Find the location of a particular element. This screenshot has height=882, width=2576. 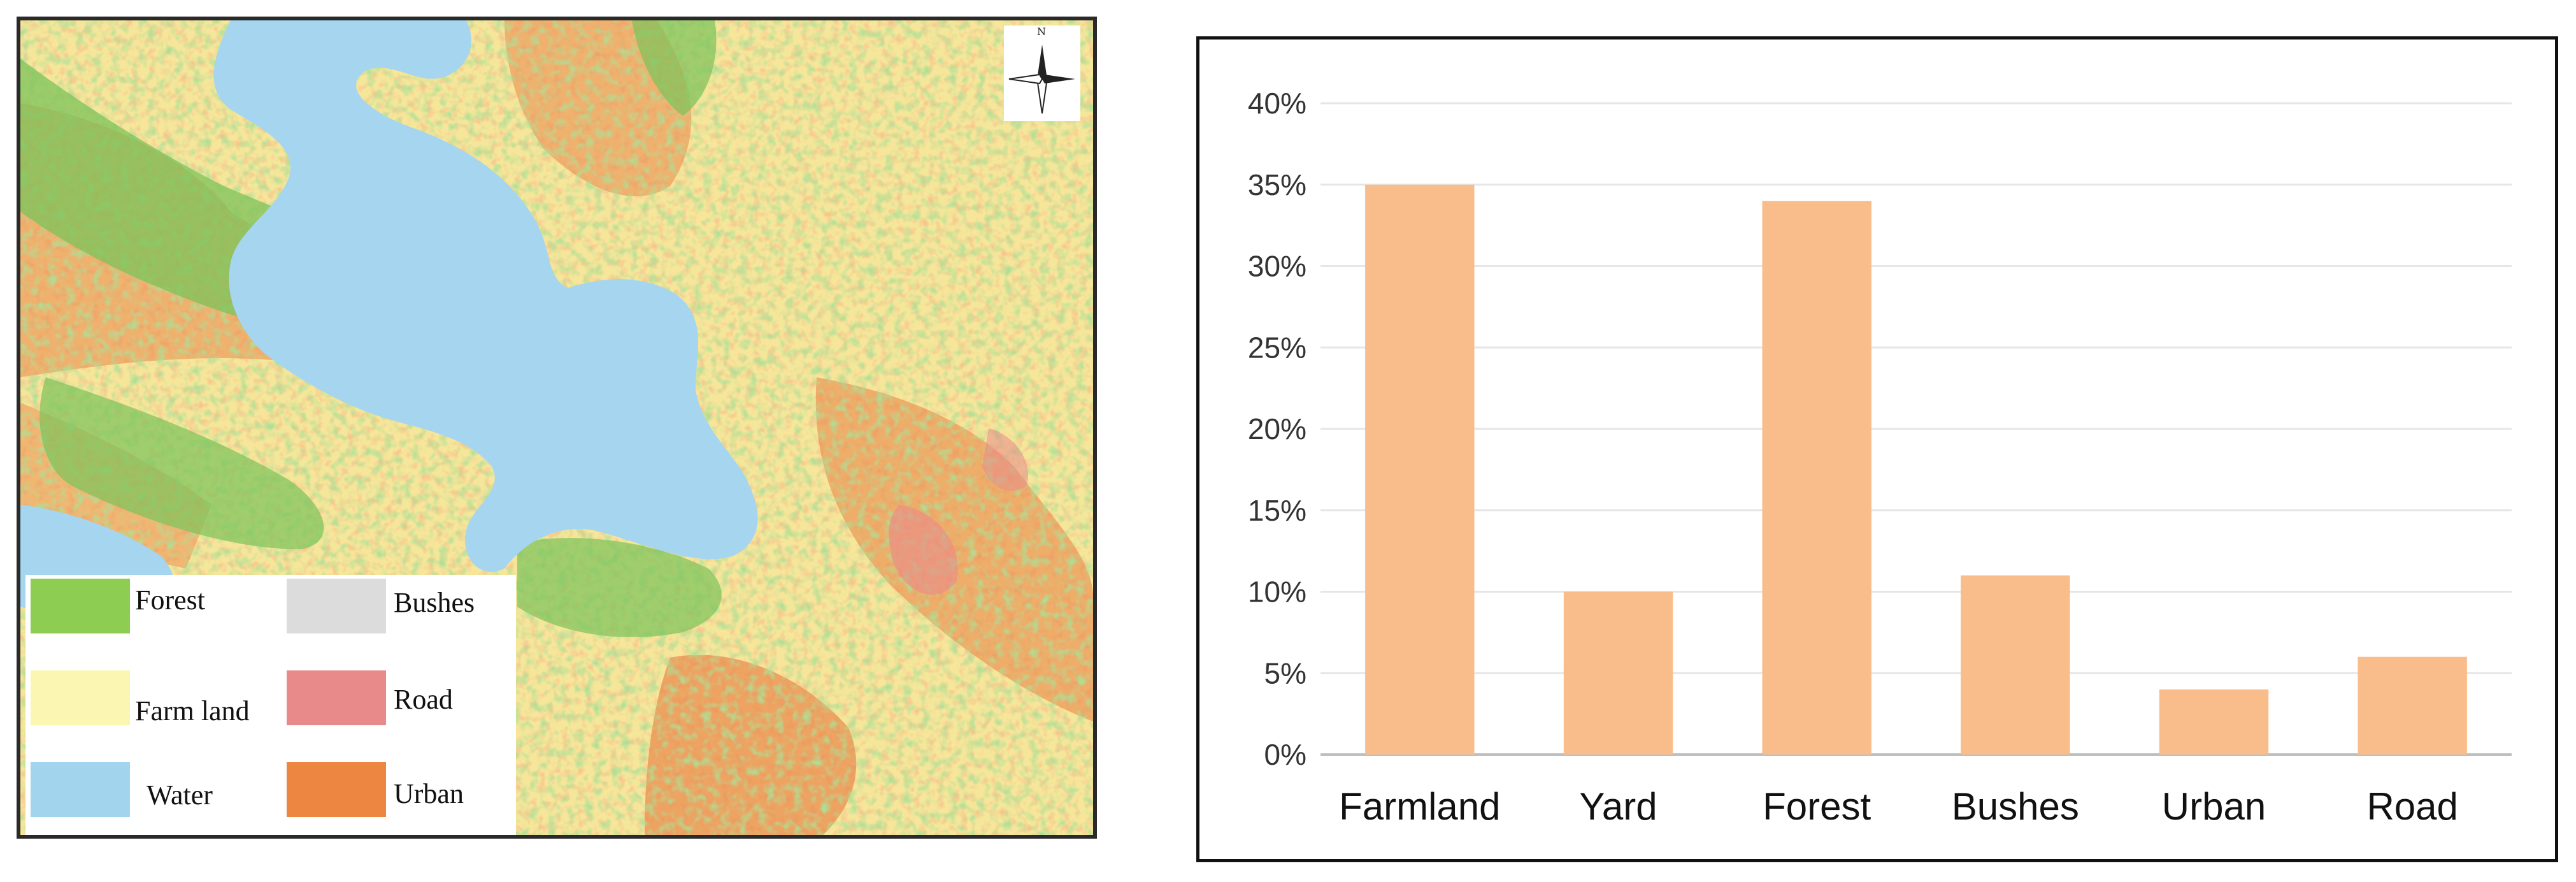

x-tick-label: Bushes is located at coordinates (2016, 806).